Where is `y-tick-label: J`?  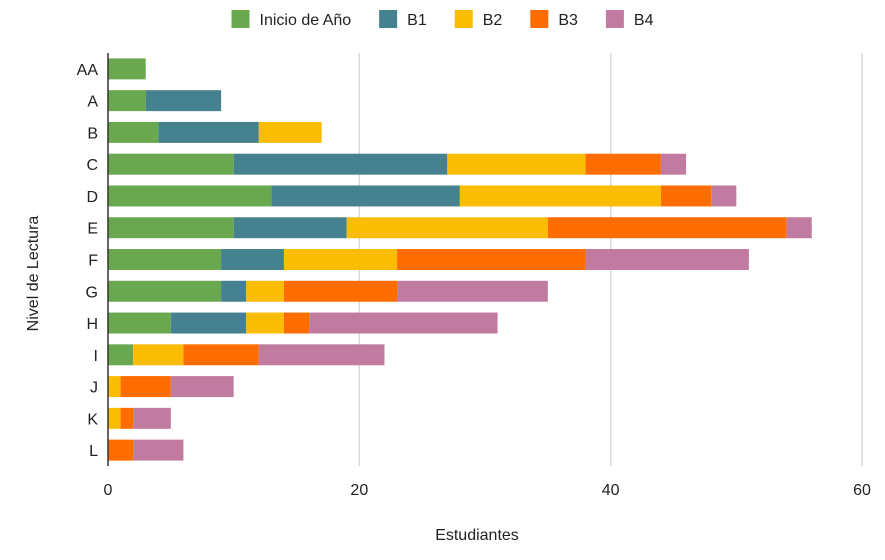 y-tick-label: J is located at coordinates (94, 388).